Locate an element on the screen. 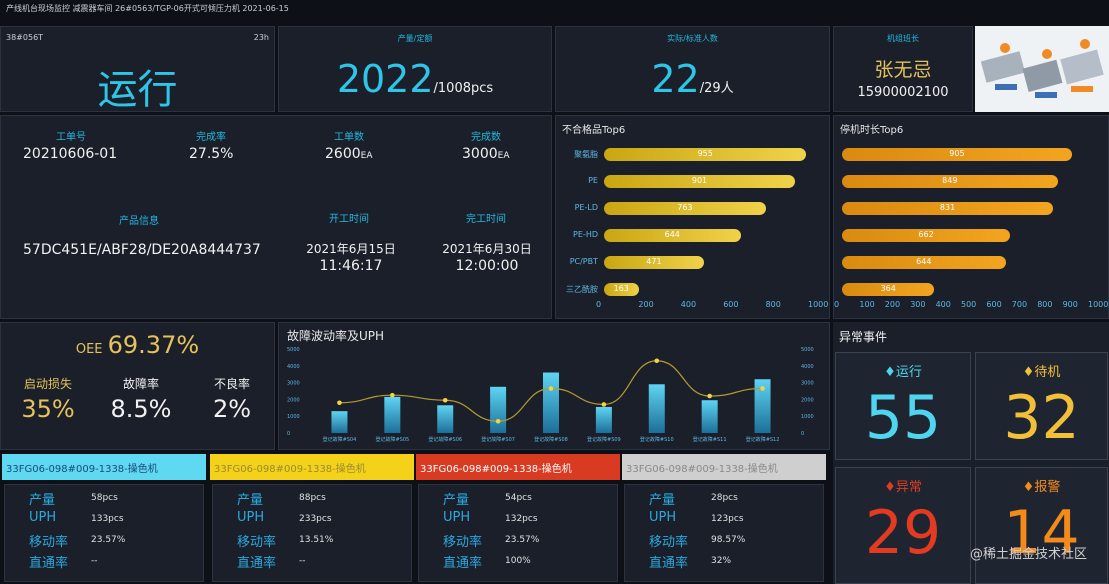 The image size is (1109, 584). defects-chart-title: 不合格品Top6 is located at coordinates (594, 130).